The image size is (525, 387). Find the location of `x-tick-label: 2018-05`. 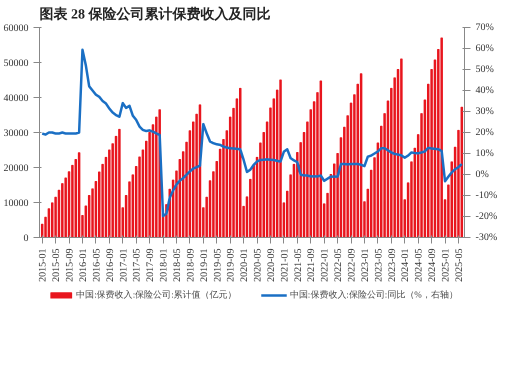

x-tick-label: 2018-05 is located at coordinates (177, 265).